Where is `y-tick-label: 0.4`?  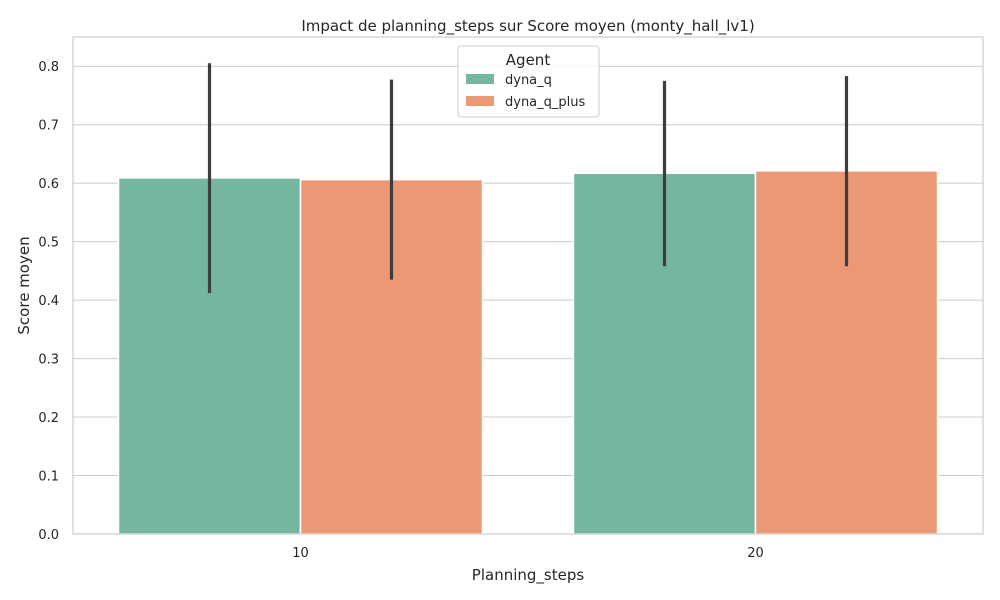
y-tick-label: 0.4 is located at coordinates (48, 301).